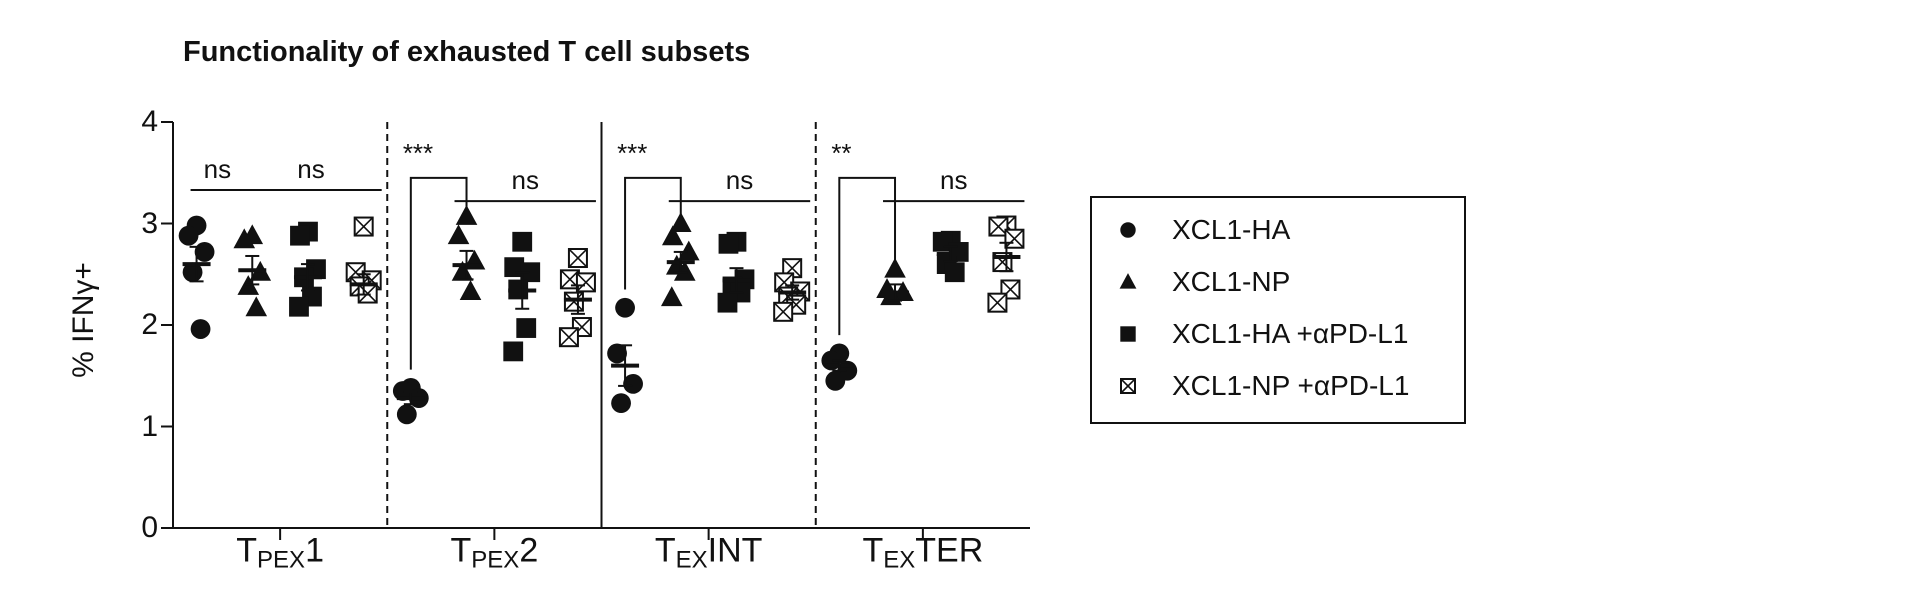  I want to click on legend-item: XCL1-HA +αPD-L1, so click(1278, 334).